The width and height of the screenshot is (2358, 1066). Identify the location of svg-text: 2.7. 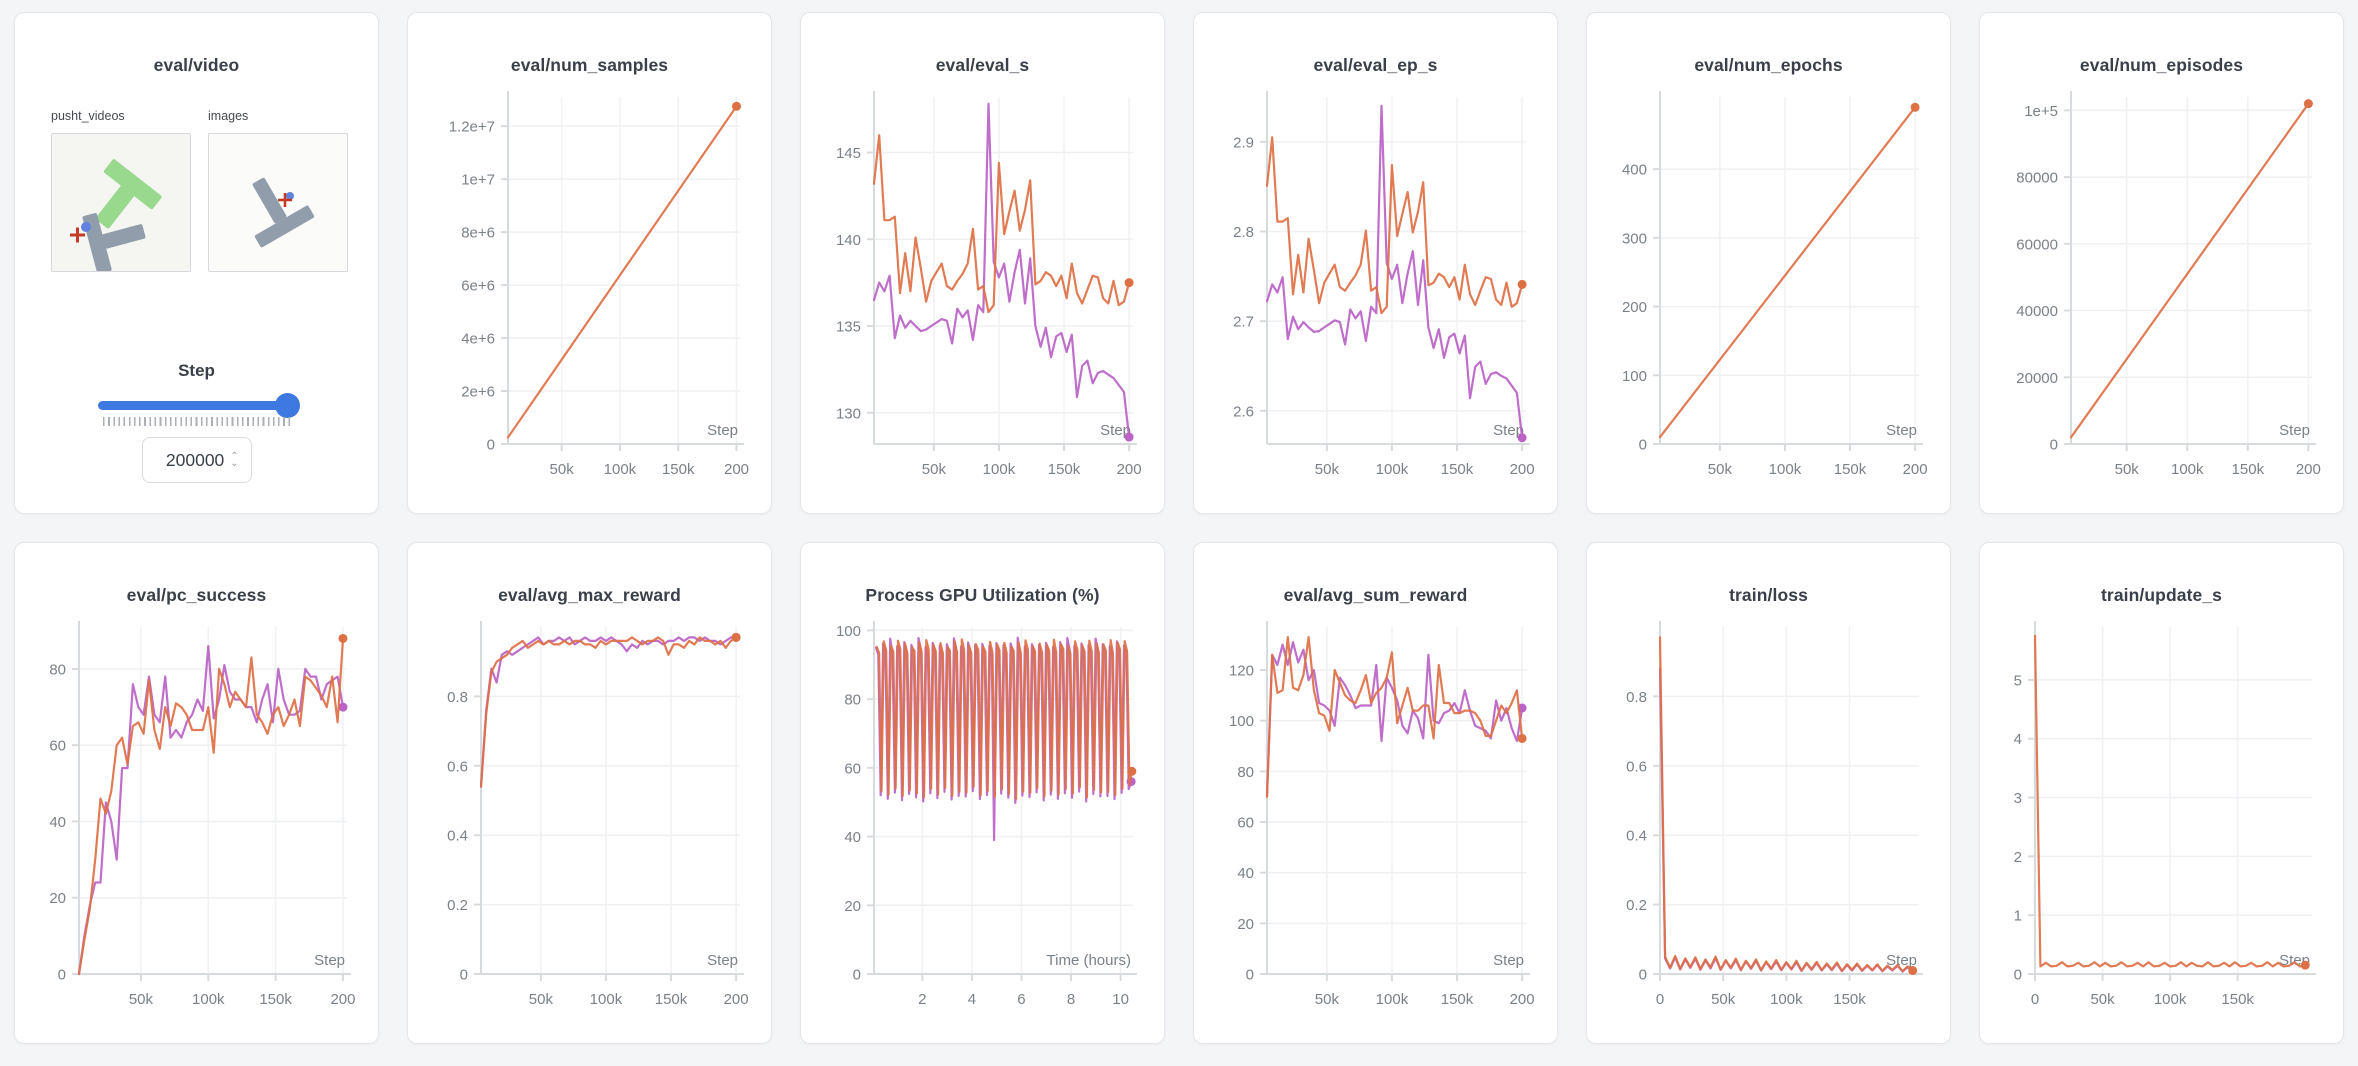
(1243, 322).